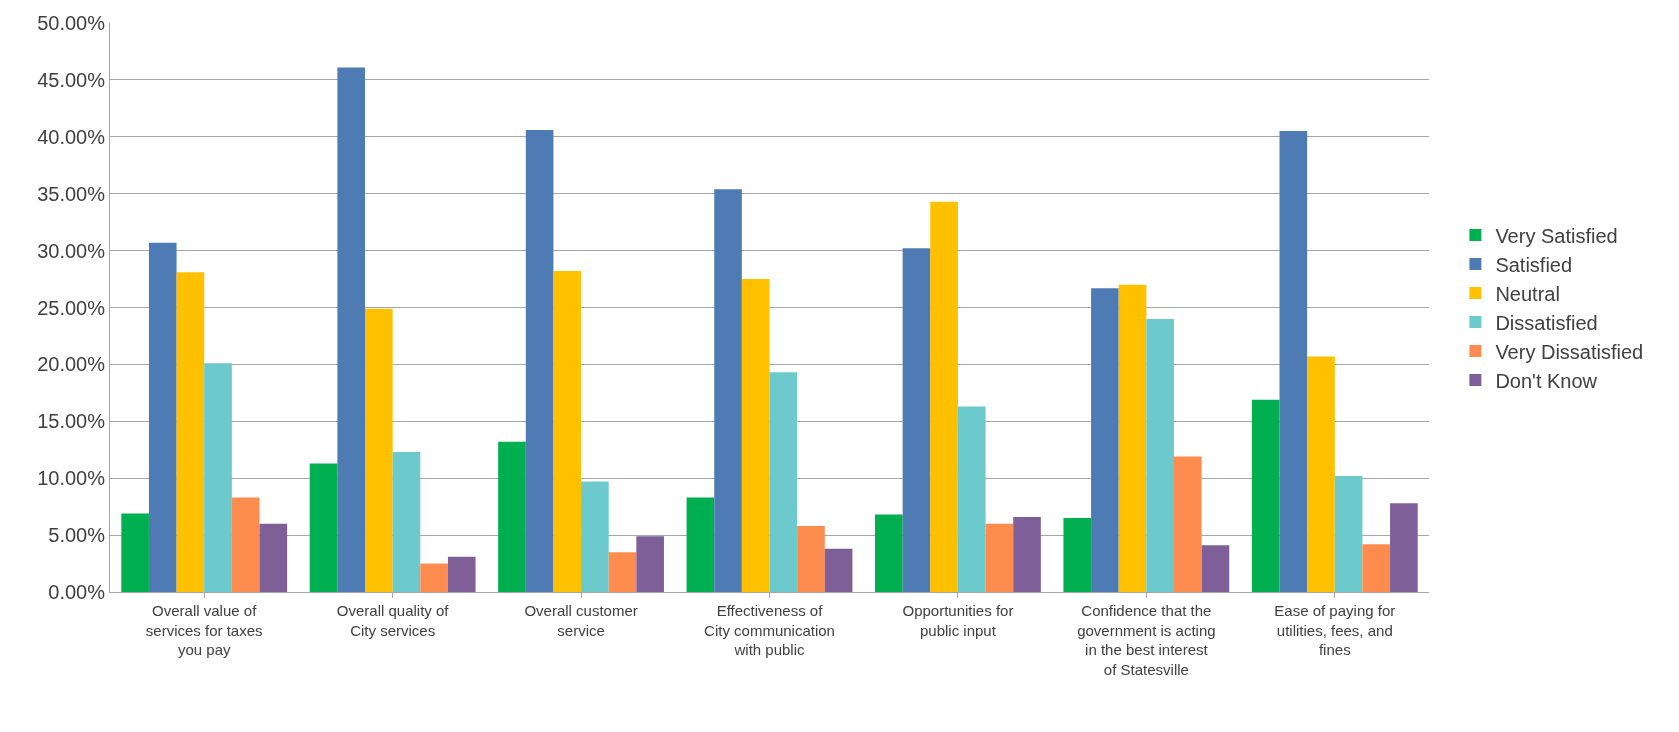 The width and height of the screenshot is (1679, 732). Describe the element at coordinates (1527, 293) in the screenshot. I see `legend-label: Neutral` at that location.